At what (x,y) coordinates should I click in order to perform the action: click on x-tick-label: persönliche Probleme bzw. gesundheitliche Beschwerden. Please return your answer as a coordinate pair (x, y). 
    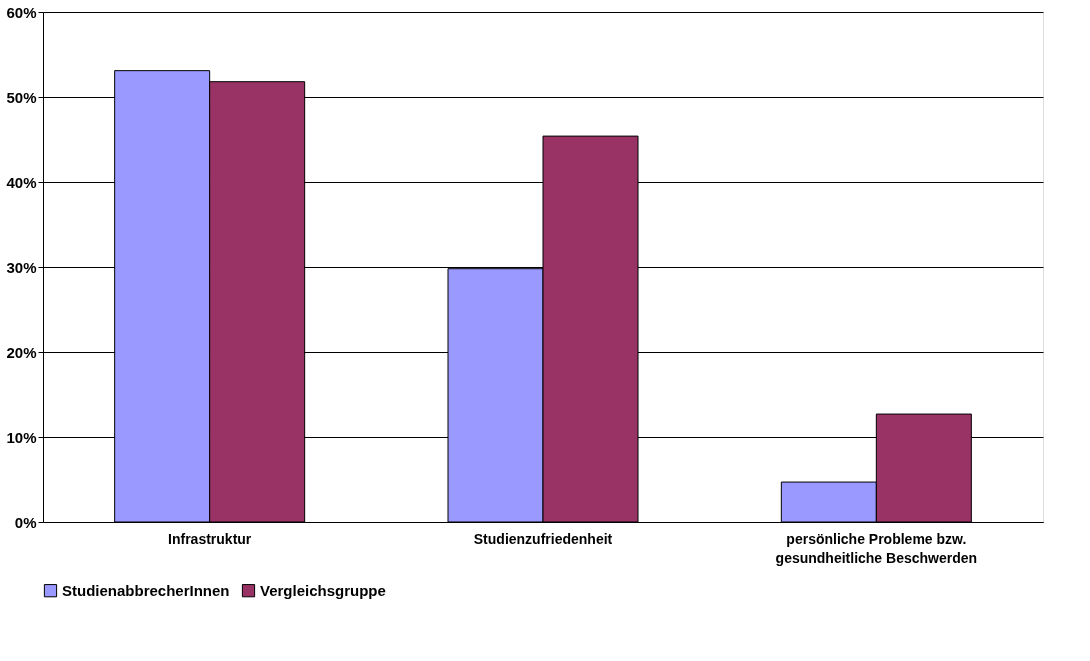
    Looking at the image, I should click on (876, 548).